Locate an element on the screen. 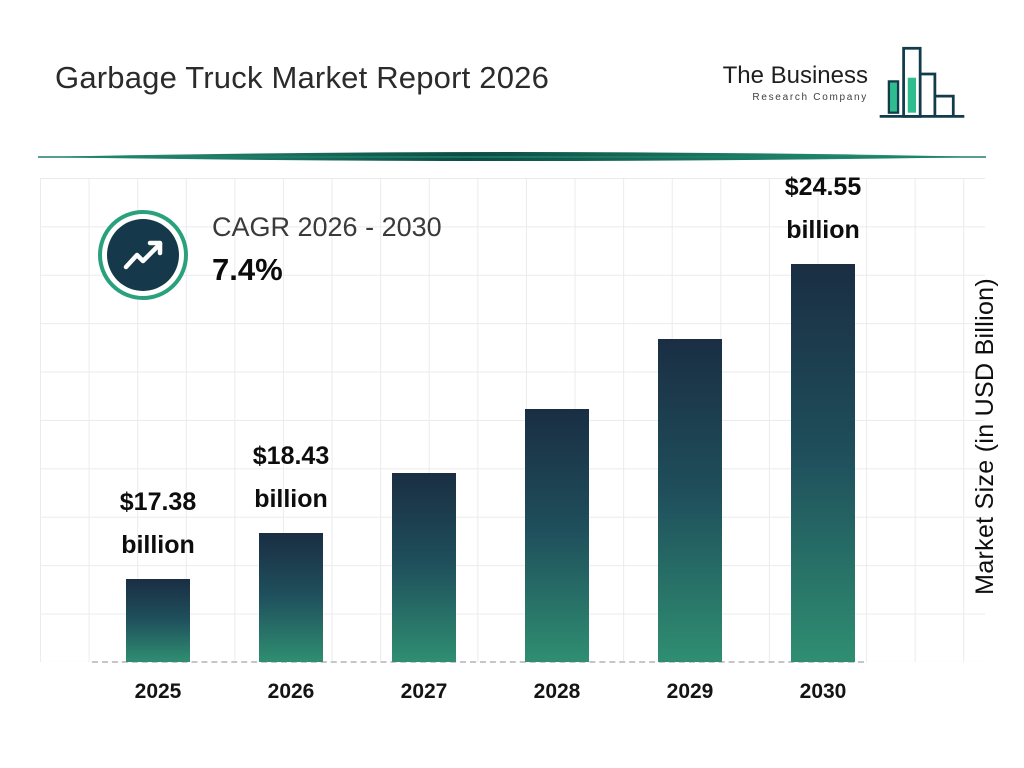 This screenshot has height=768, width=1024. logo-company-name: The Business is located at coordinates (795, 75).